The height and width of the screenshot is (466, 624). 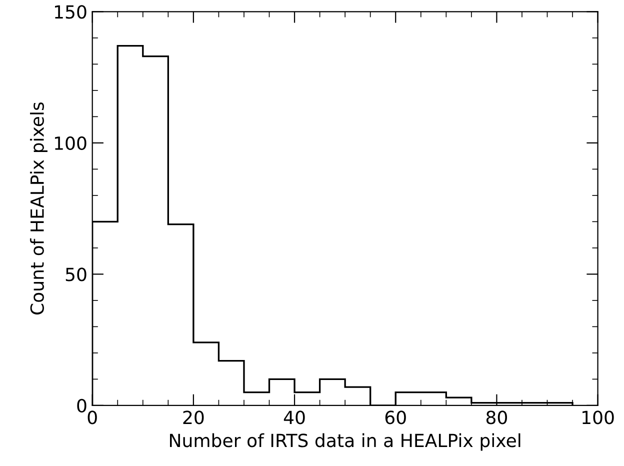 What do you see at coordinates (496, 417) in the screenshot?
I see `x-tick-label: 80` at bounding box center [496, 417].